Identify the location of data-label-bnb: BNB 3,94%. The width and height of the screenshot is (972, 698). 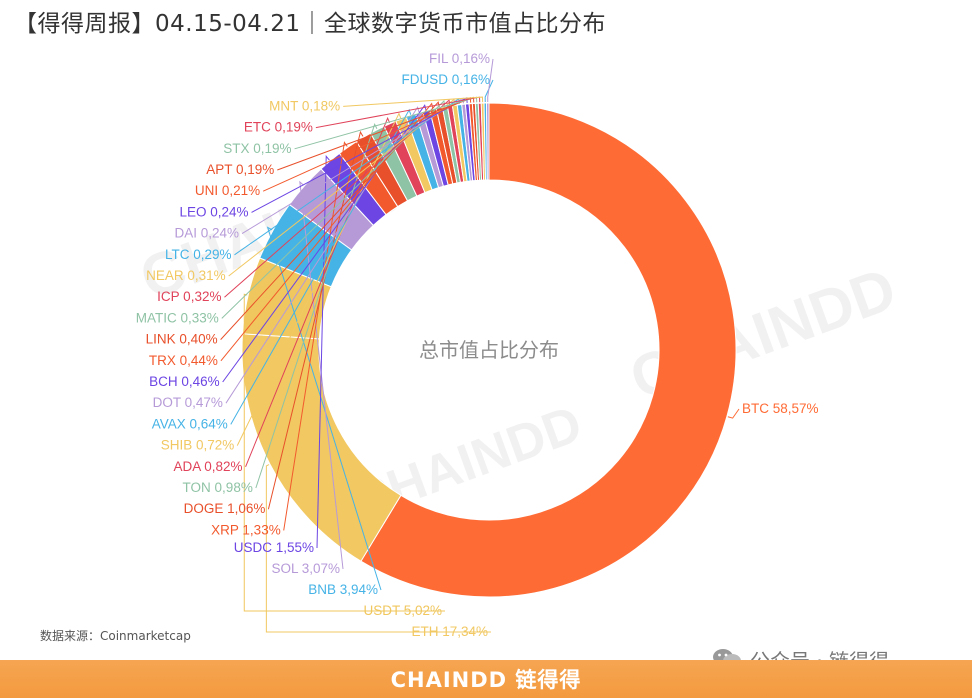
(343, 589).